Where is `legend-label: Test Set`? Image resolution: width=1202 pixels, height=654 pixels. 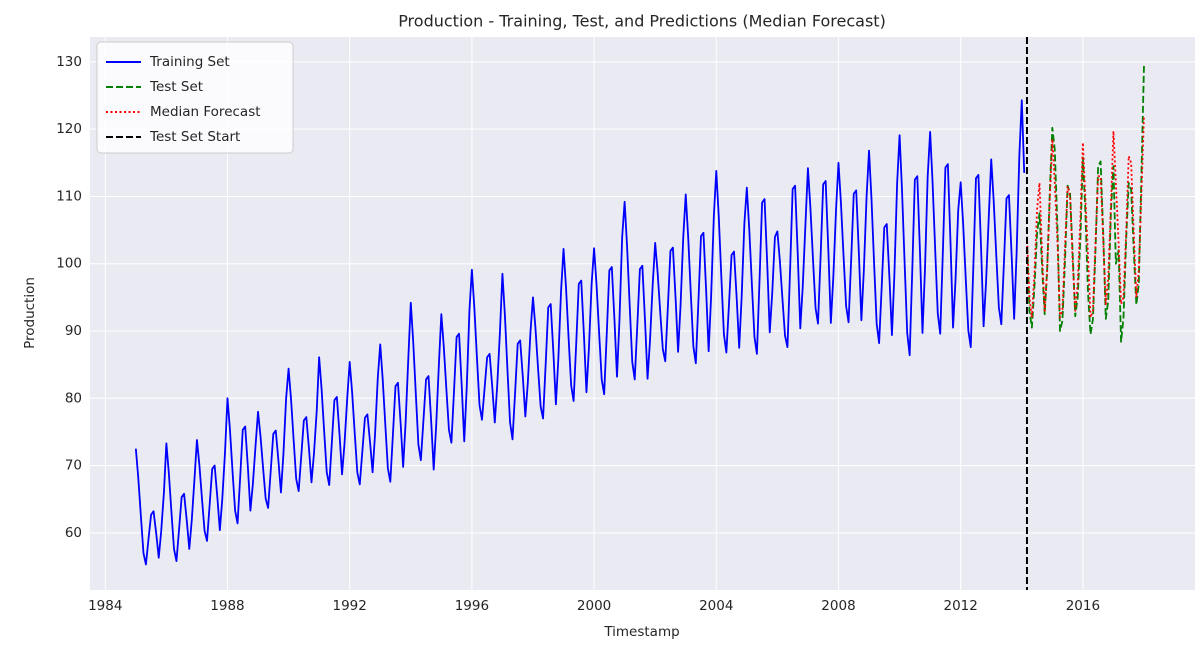
legend-label: Test Set is located at coordinates (176, 87).